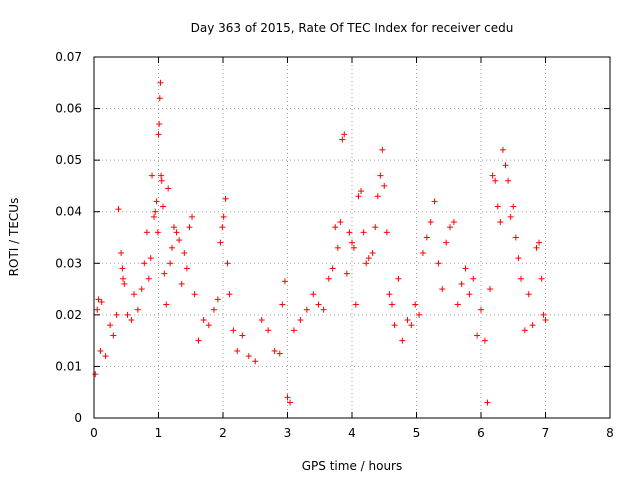 The width and height of the screenshot is (640, 480). Describe the element at coordinates (68, 109) in the screenshot. I see `y-tick-label: 0.06` at that location.